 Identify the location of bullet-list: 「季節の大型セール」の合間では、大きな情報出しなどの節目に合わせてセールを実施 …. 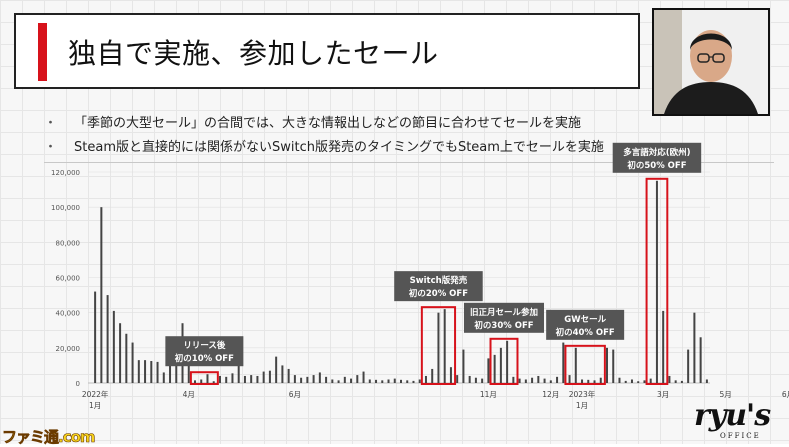
(324, 136).